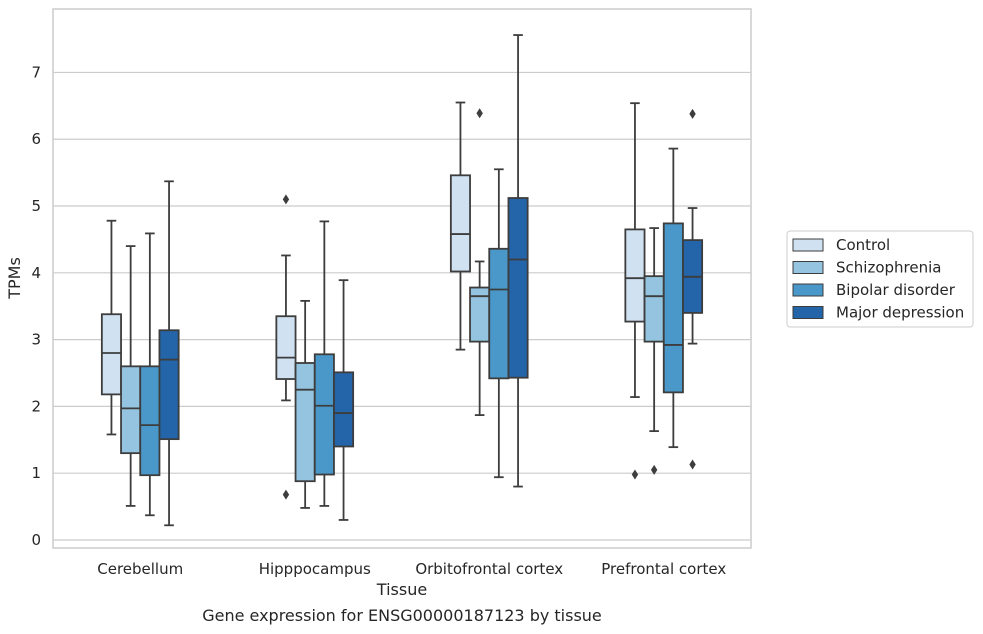 Image resolution: width=983 pixels, height=634 pixels. Describe the element at coordinates (140, 569) in the screenshot. I see `x-tick-label: Cerebellum` at that location.